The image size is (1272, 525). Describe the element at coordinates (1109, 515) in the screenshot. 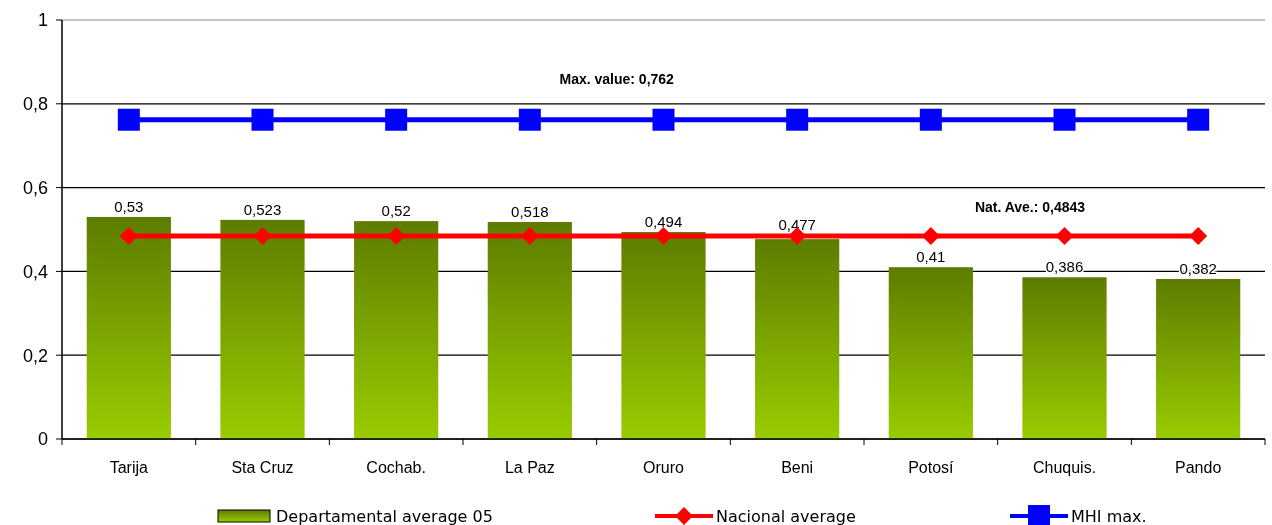

I see `legend-label: MHI max.` at that location.